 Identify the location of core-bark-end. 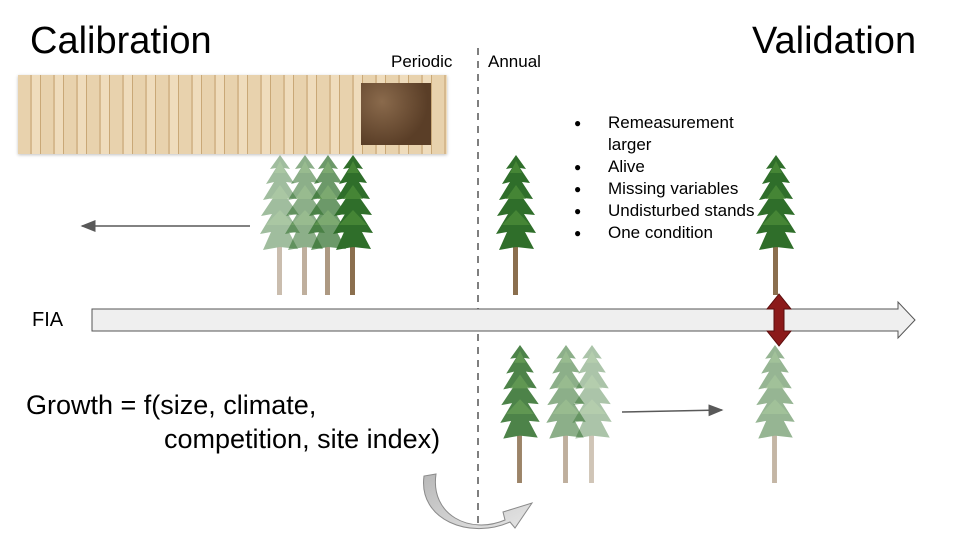
(396, 114).